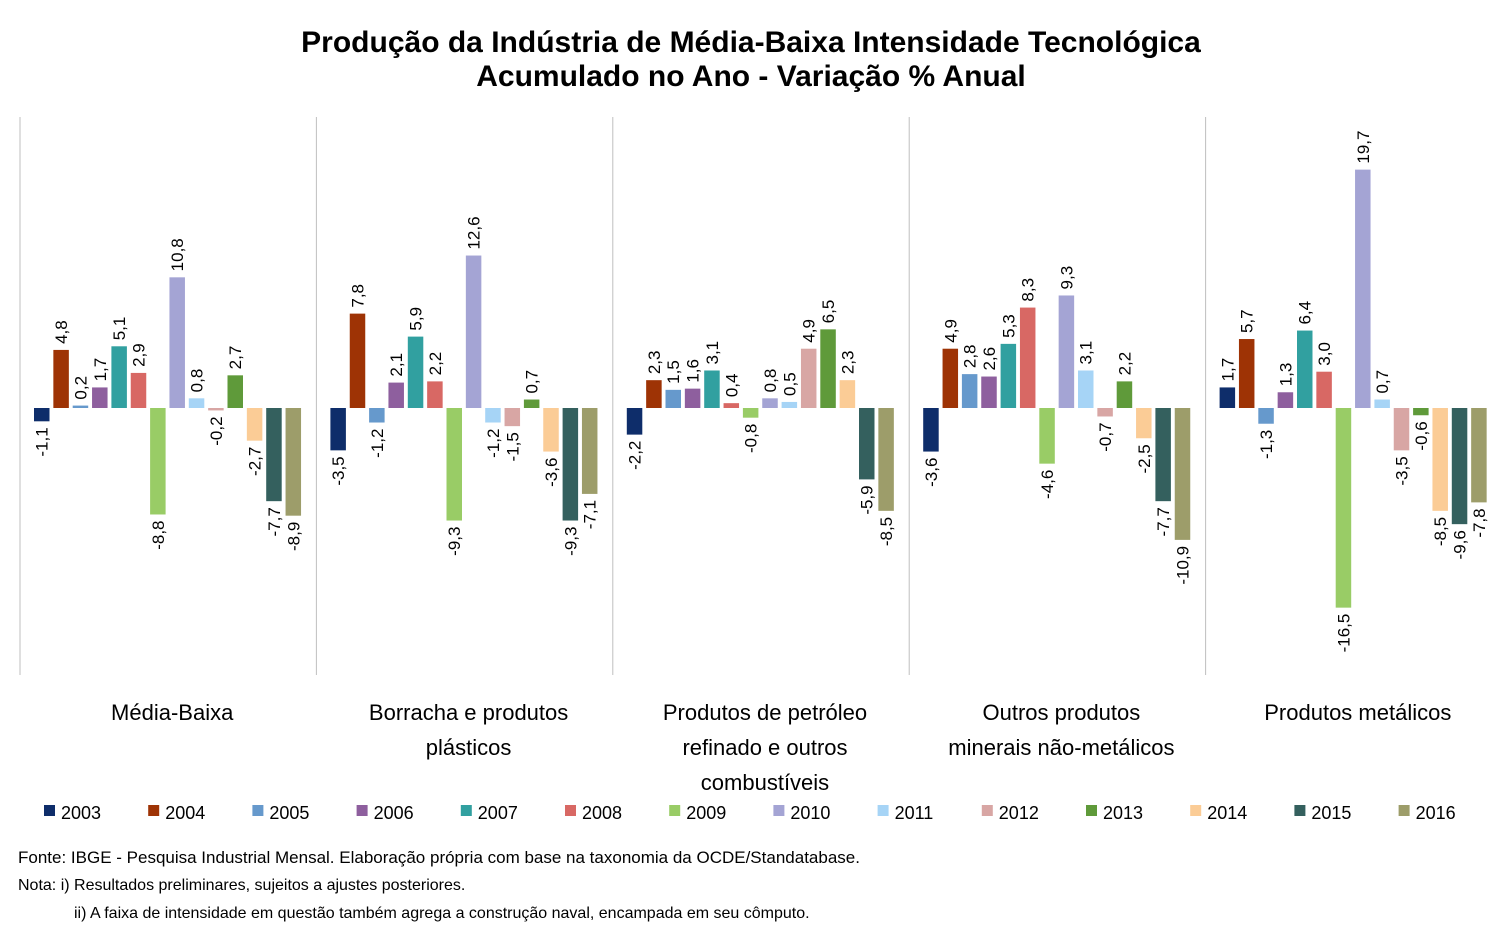 Image resolution: width=1502 pixels, height=929 pixels. I want to click on data-label-2004-cat1: 4,8, so click(61, 332).